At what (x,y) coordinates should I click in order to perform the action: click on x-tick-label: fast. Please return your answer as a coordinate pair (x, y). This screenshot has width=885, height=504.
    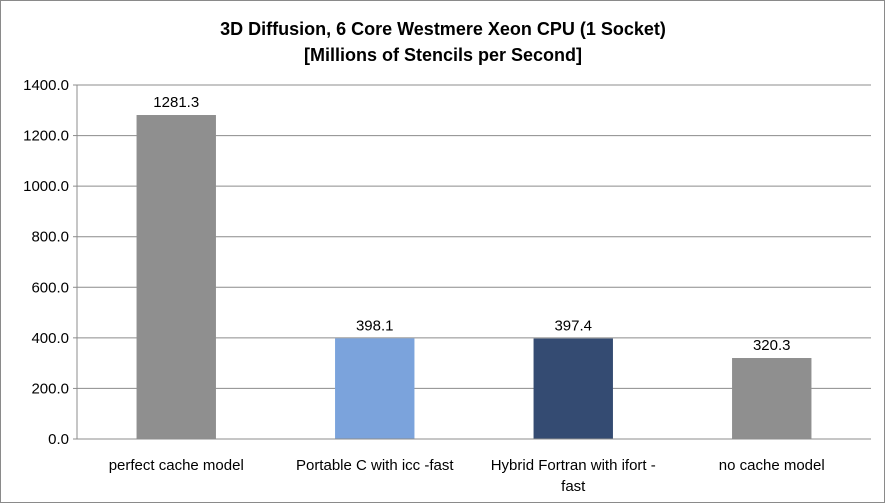
    Looking at the image, I should click on (573, 486).